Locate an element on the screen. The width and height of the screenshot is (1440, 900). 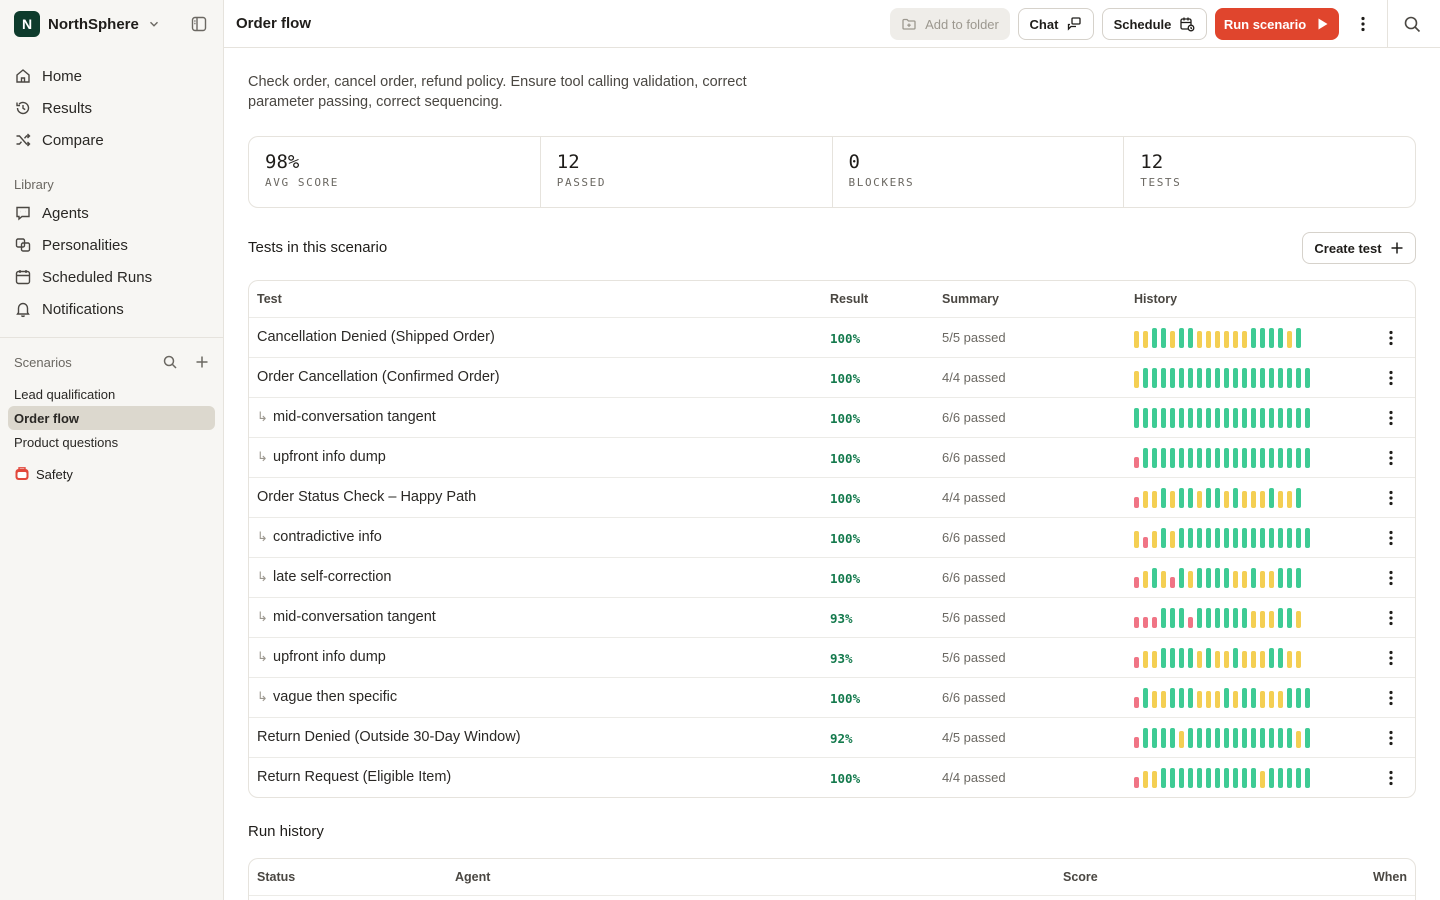
sub-test-arrow-icon: ↳ is located at coordinates (262, 696).